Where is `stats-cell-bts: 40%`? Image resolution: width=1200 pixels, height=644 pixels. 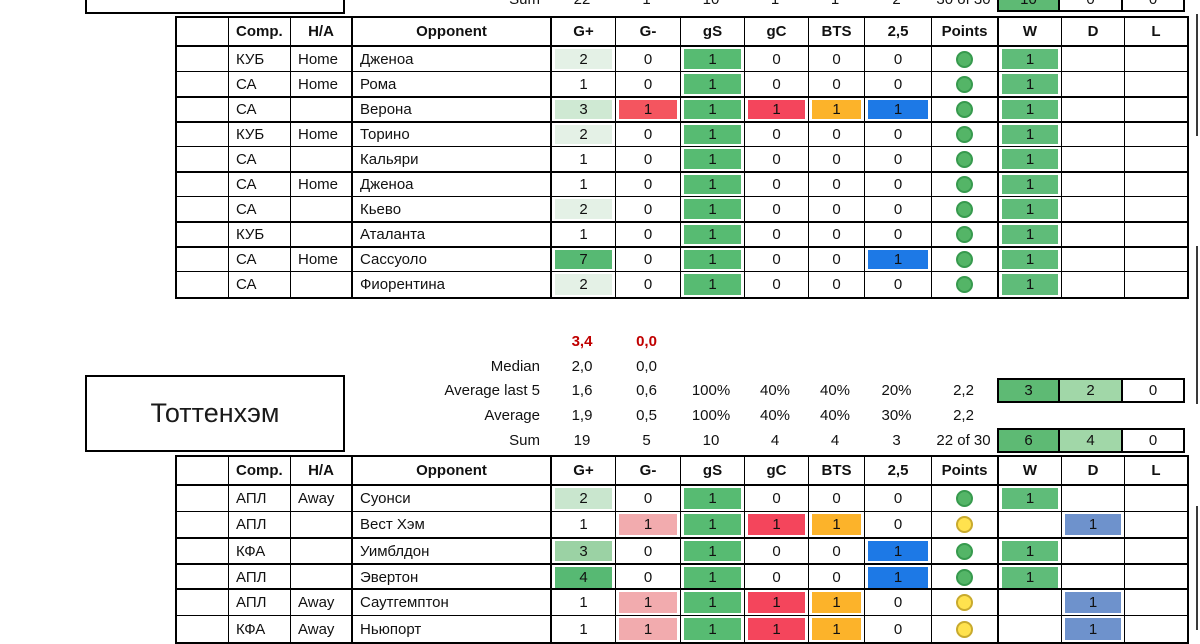 stats-cell-bts: 40% is located at coordinates (835, 415).